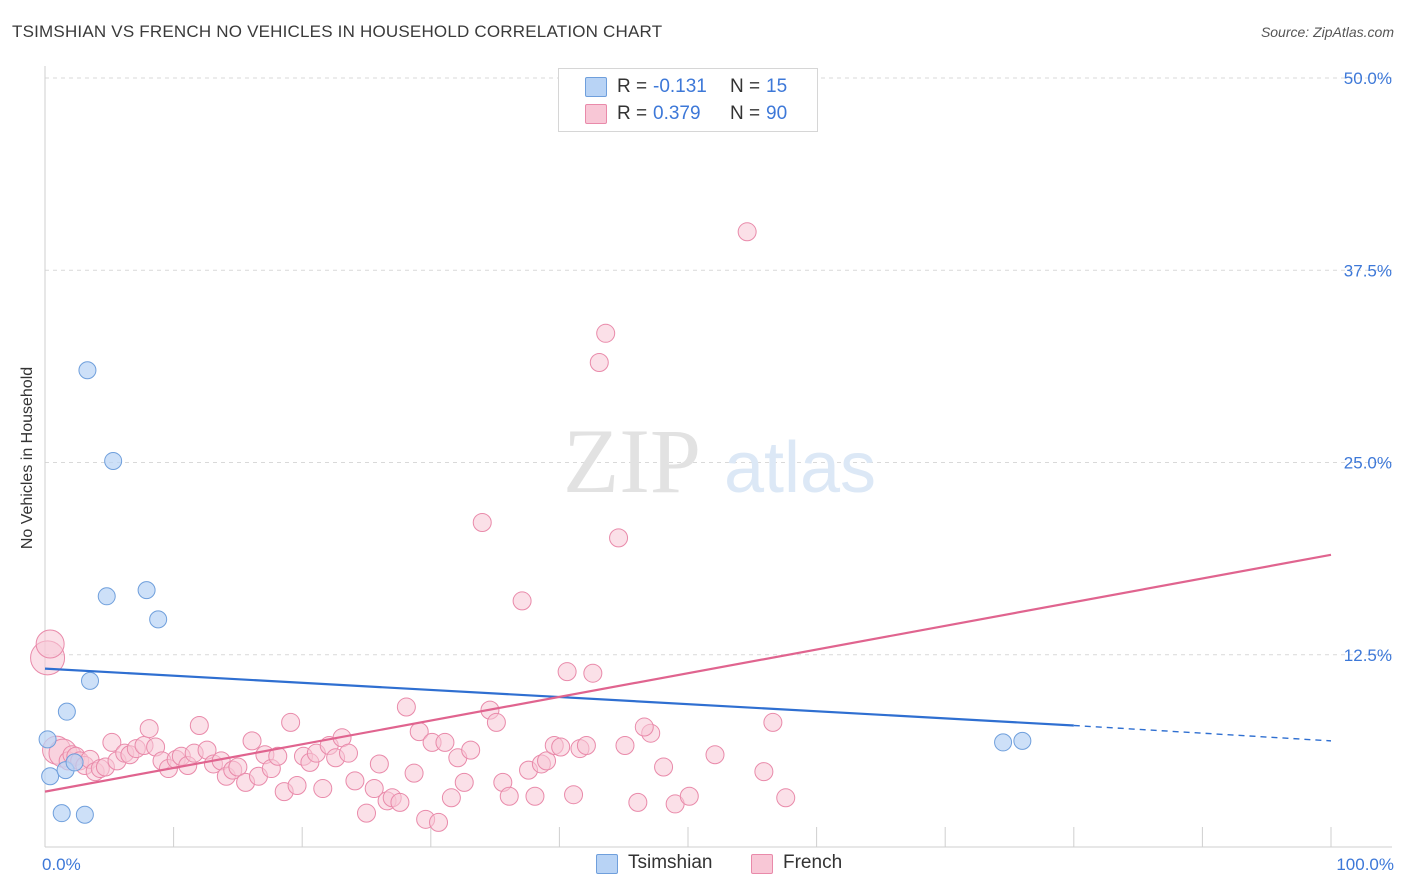 Image resolution: width=1406 pixels, height=892 pixels. What do you see at coordinates (1368, 270) in the screenshot?
I see `y-tick-label: 37.5%` at bounding box center [1368, 270].